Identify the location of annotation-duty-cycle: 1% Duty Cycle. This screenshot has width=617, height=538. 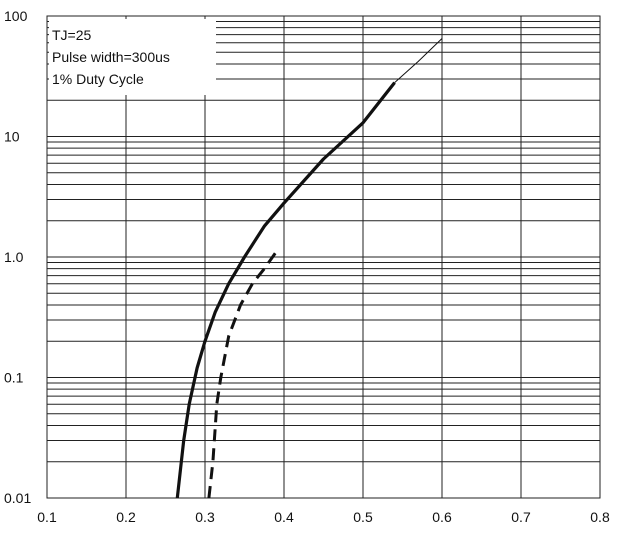
(98, 79).